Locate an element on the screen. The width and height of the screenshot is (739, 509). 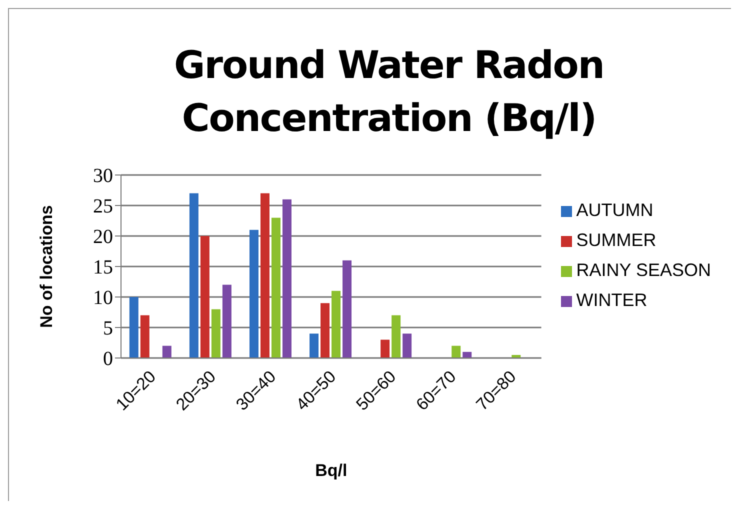
legend-label: RAINY SEASON is located at coordinates (643, 270).